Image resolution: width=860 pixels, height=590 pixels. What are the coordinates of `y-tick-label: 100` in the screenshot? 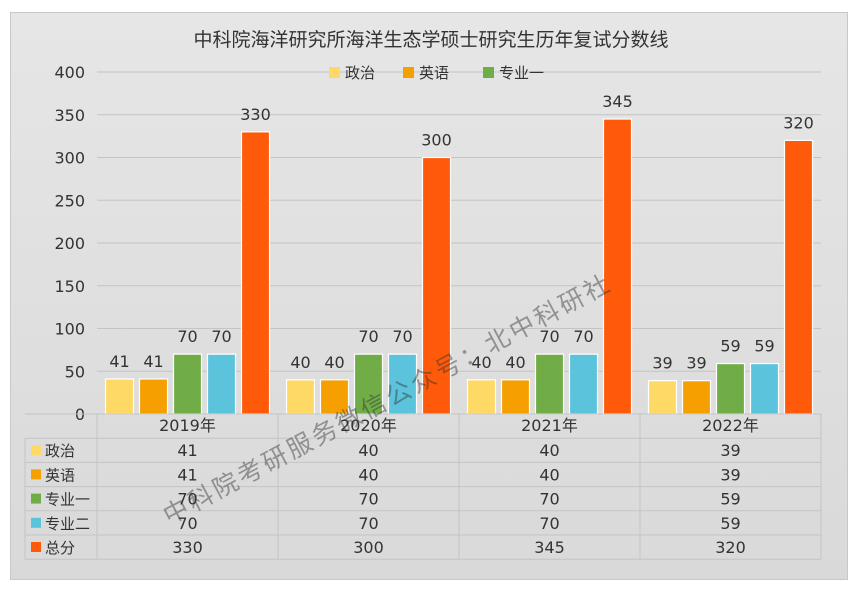 It's located at (69, 329).